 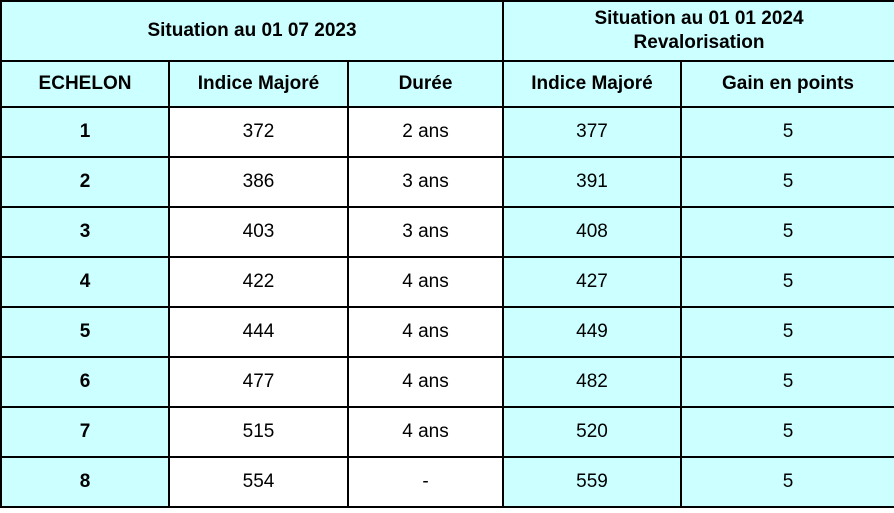 I want to click on cell-echelon: 2, so click(x=85, y=182).